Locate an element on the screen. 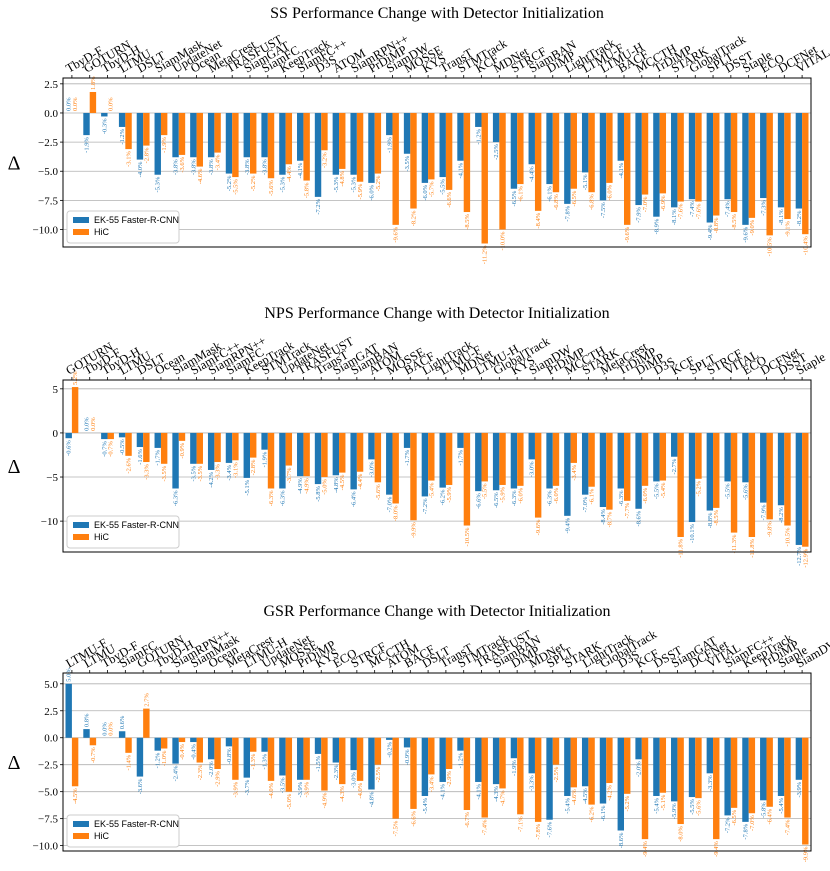 This screenshot has width=830, height=871. data-label: -4.6% is located at coordinates (574, 797).